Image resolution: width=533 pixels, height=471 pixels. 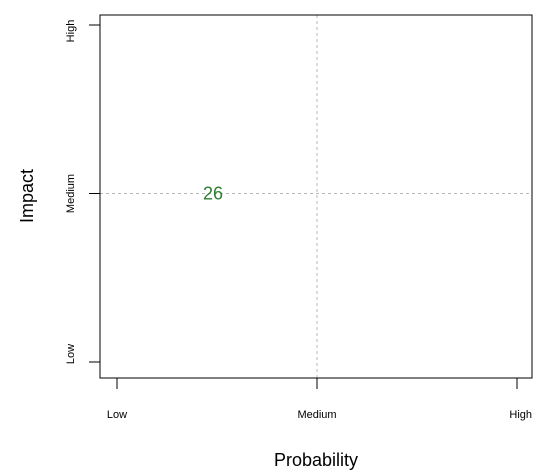 What do you see at coordinates (27, 196) in the screenshot?
I see `y-axis-title: Impact` at bounding box center [27, 196].